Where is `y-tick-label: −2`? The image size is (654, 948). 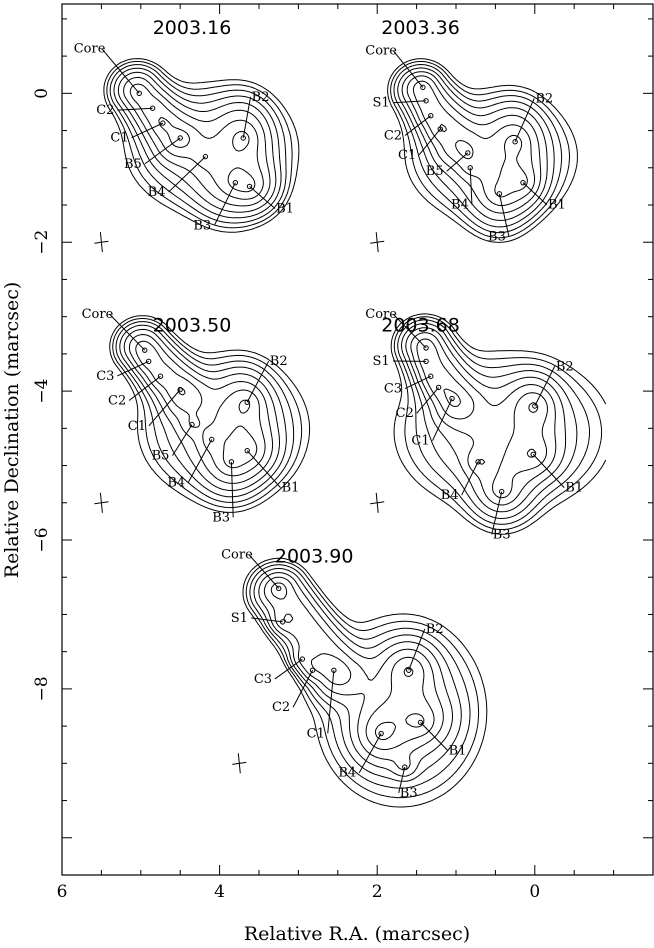 y-tick-label: −2 is located at coordinates (42, 242).